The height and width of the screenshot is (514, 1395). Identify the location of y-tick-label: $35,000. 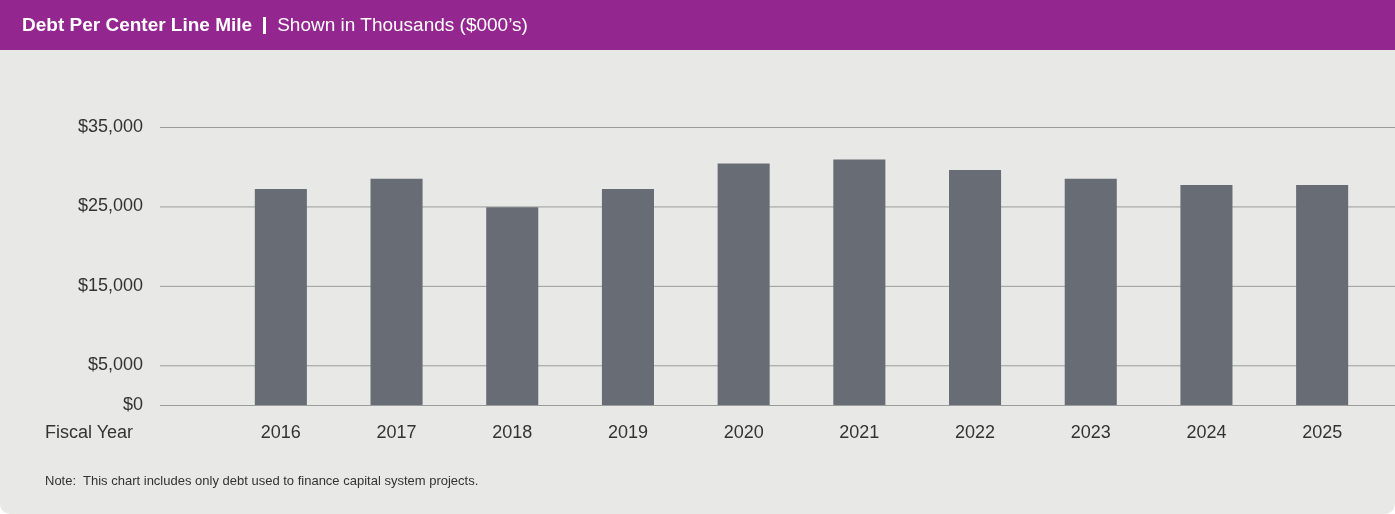
(110, 125).